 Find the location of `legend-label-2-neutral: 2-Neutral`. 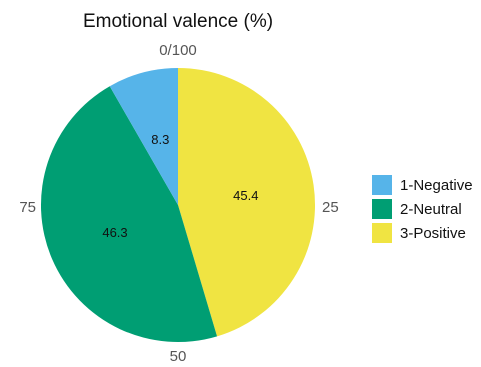

legend-label-2-neutral: 2-Neutral is located at coordinates (431, 209).